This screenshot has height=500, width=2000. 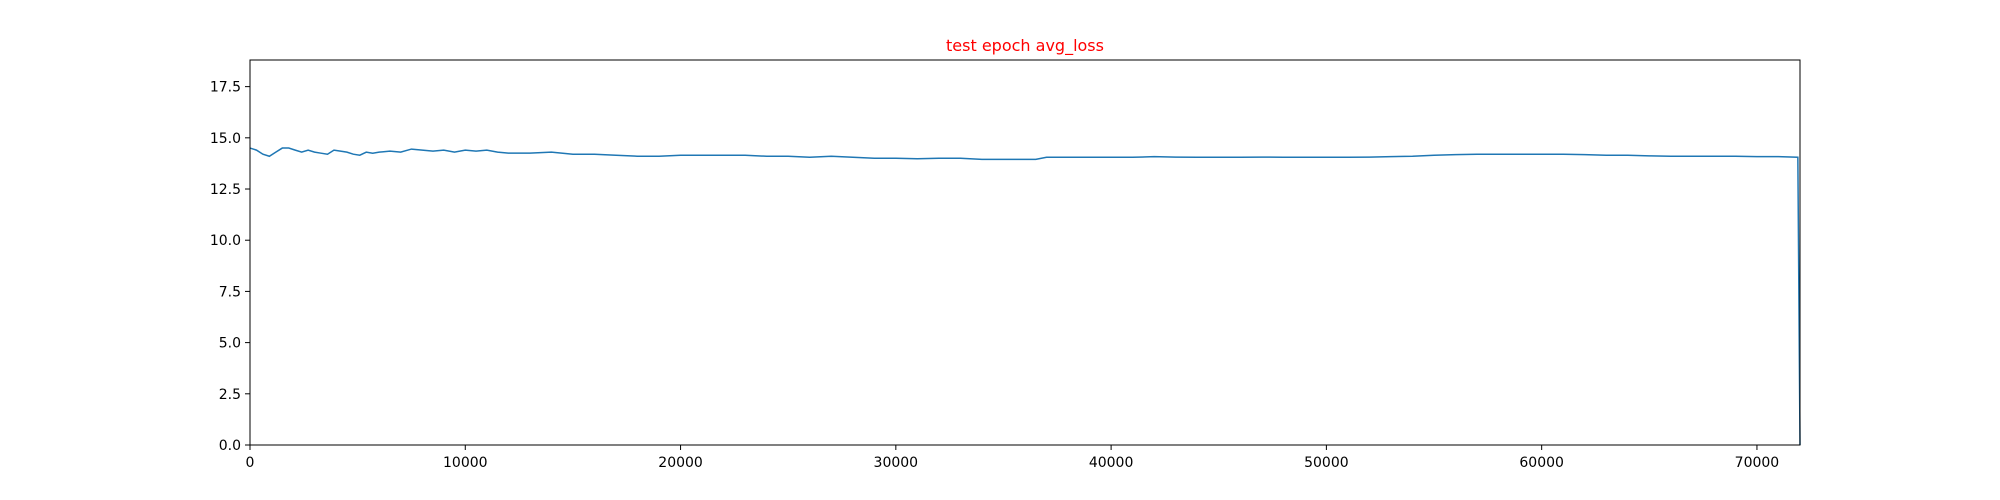 I want to click on y-tick-label: 15.0, so click(x=225, y=139).